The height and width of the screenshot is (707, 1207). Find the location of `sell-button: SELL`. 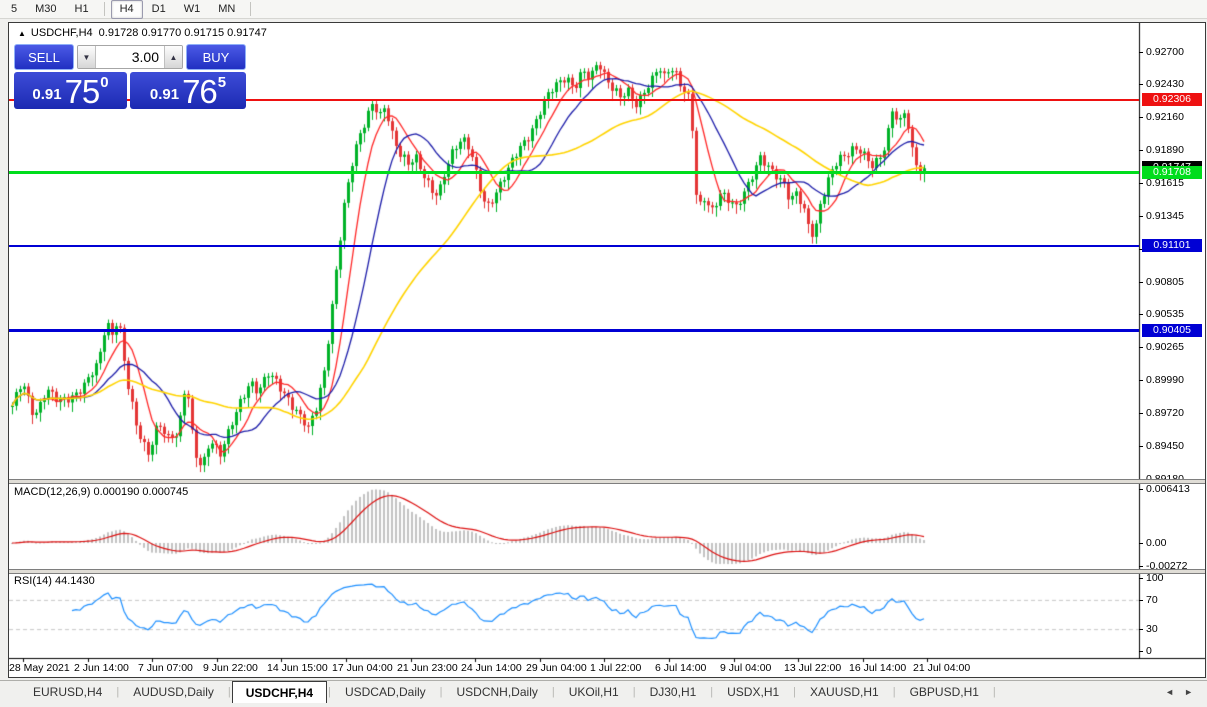

sell-button: SELL is located at coordinates (44, 57).